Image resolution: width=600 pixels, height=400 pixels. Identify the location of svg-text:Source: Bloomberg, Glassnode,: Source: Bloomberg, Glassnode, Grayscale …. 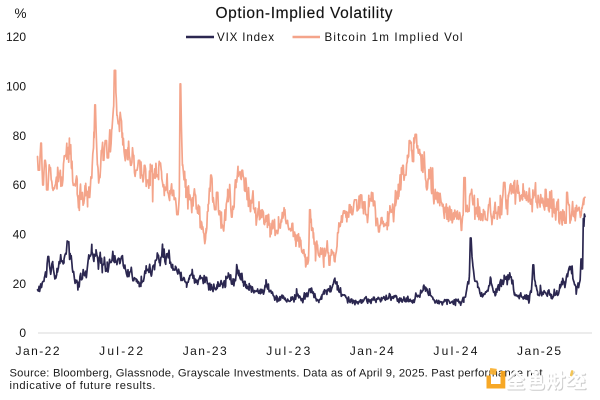
(277, 374).